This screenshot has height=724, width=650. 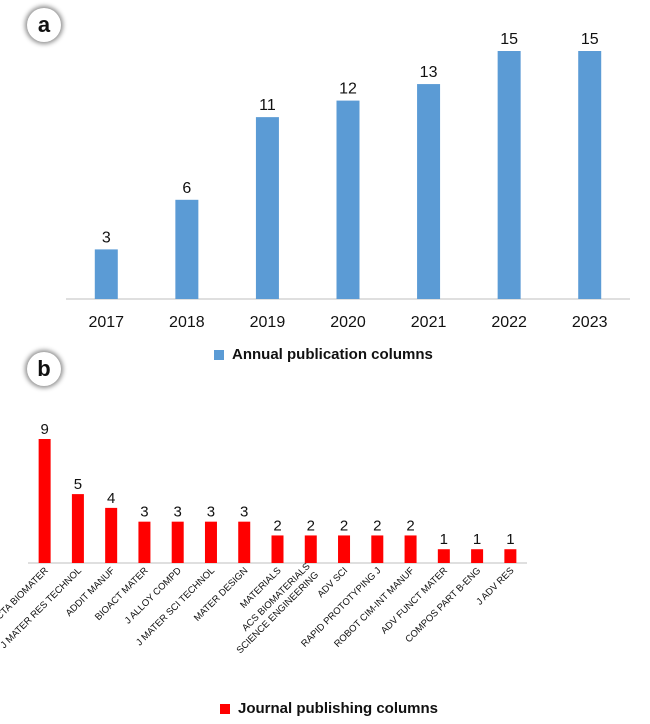 I want to click on bar-2020, so click(x=348, y=199).